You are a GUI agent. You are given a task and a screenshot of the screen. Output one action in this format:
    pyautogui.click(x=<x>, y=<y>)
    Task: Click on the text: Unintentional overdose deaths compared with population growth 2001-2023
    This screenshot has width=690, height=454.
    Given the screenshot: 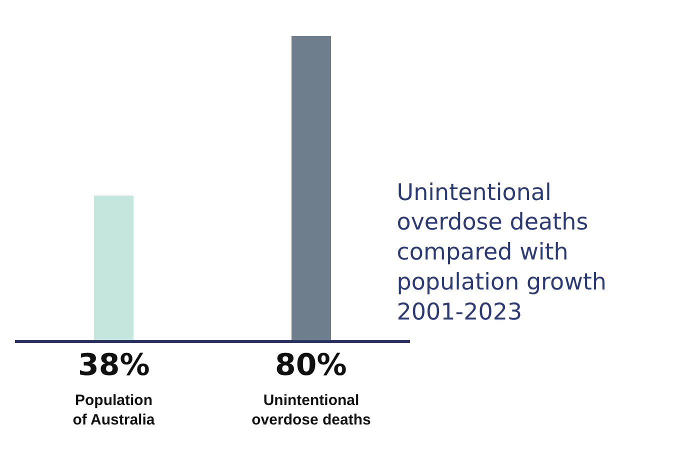 What is the action you would take?
    pyautogui.click(x=501, y=253)
    